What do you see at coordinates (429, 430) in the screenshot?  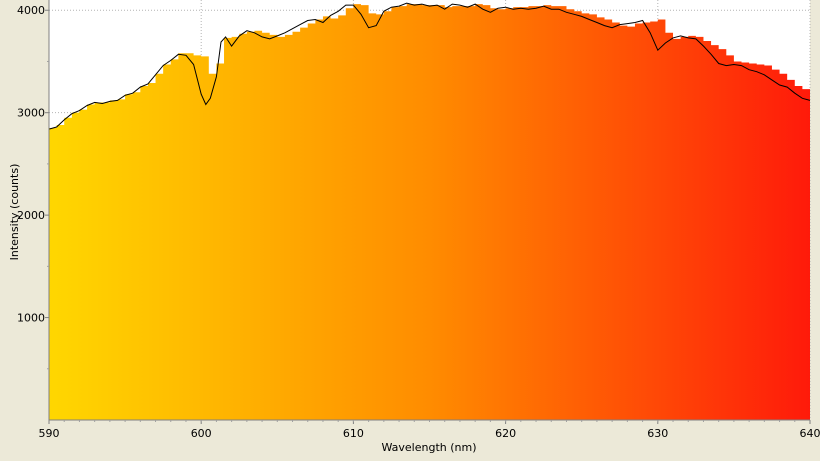 I see `x-axis-ticks: 590 600 610 620 630 640` at bounding box center [429, 430].